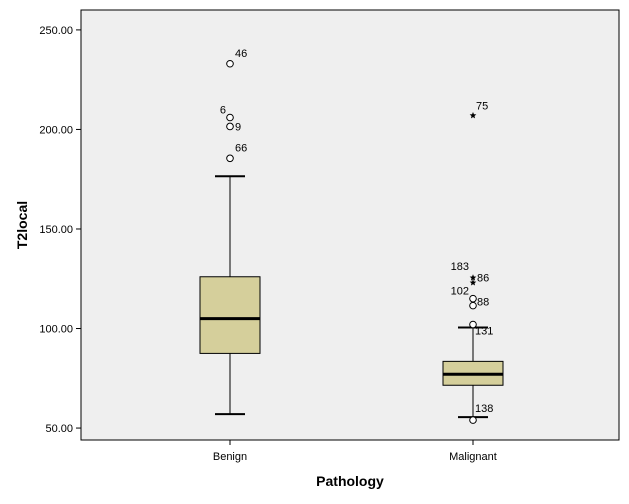  Describe the element at coordinates (22, 225) in the screenshot. I see `y-axis-title: T2local` at that location.